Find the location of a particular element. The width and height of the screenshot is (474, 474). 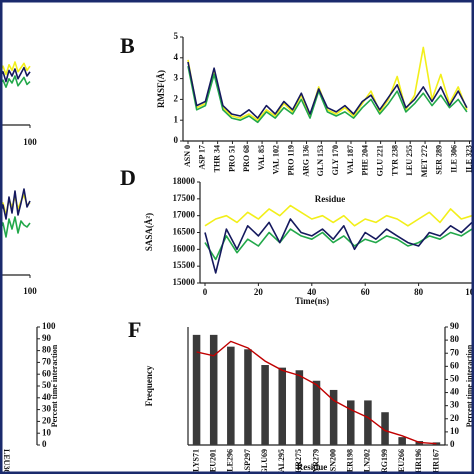

x-tick-label: VAL 85 is located at coordinates (261, 157).